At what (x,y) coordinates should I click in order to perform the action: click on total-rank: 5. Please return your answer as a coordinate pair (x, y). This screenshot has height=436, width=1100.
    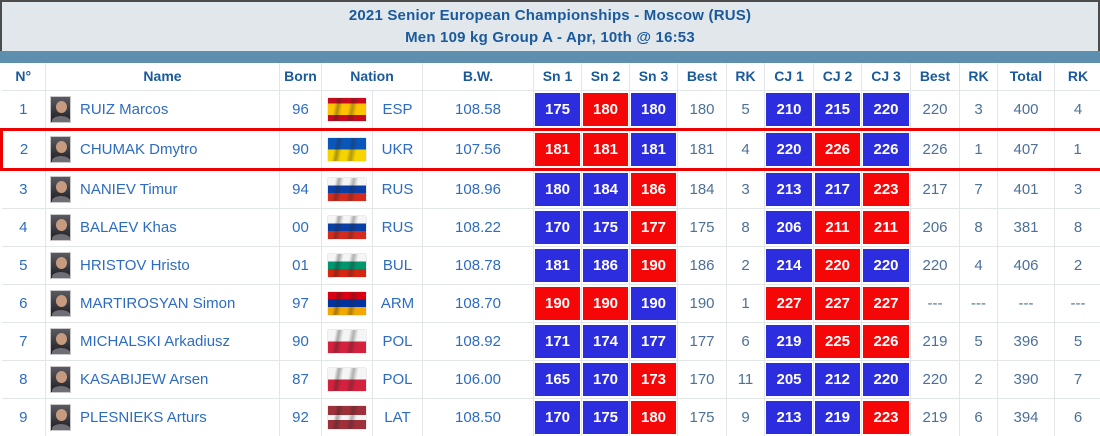
    Looking at the image, I should click on (1077, 341).